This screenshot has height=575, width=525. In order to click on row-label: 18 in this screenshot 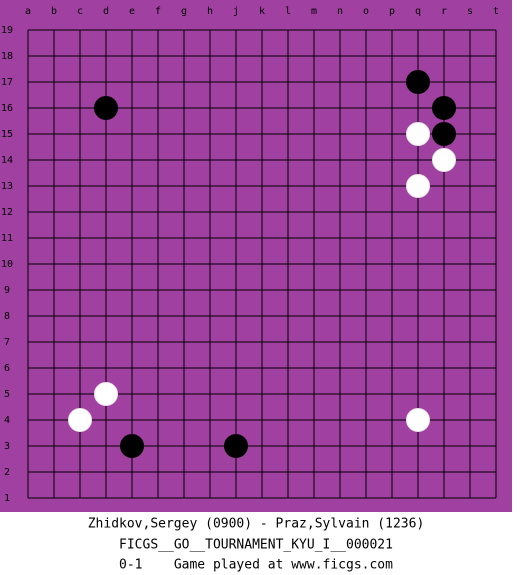, I will do `click(7, 56)`.